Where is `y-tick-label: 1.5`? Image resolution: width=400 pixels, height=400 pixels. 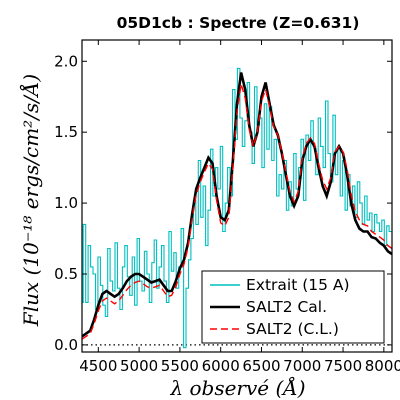 y-tick-label: 1.5 is located at coordinates (66, 132).